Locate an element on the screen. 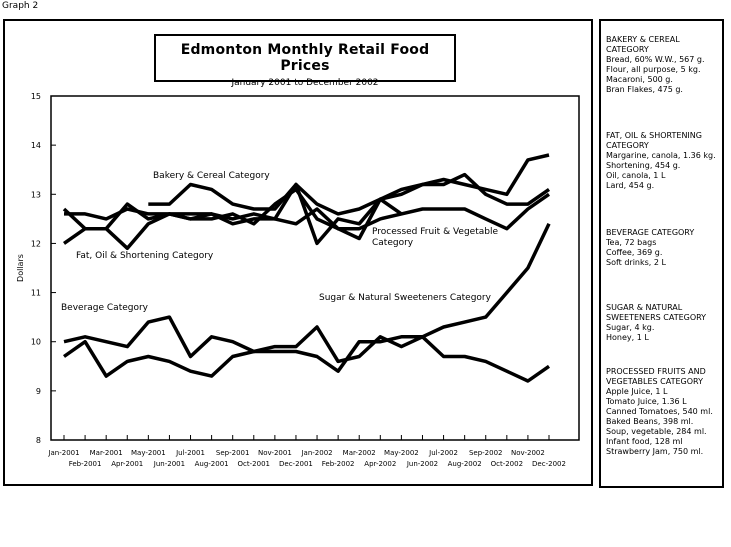 This screenshot has width=731, height=547. x-tick-label: Jul-2002 is located at coordinates (443, 453).